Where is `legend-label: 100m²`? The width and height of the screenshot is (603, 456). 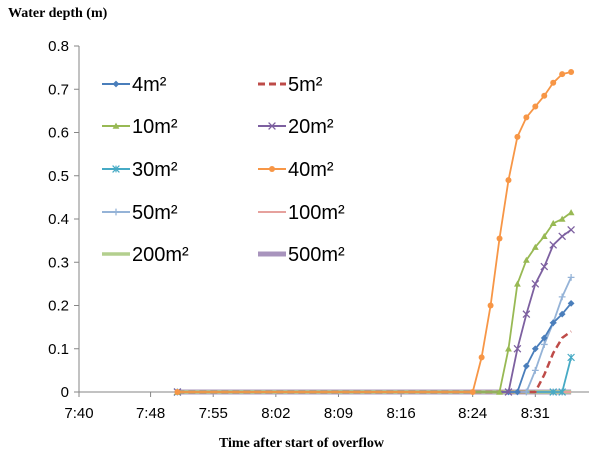
legend-label: 100m² is located at coordinates (316, 213).